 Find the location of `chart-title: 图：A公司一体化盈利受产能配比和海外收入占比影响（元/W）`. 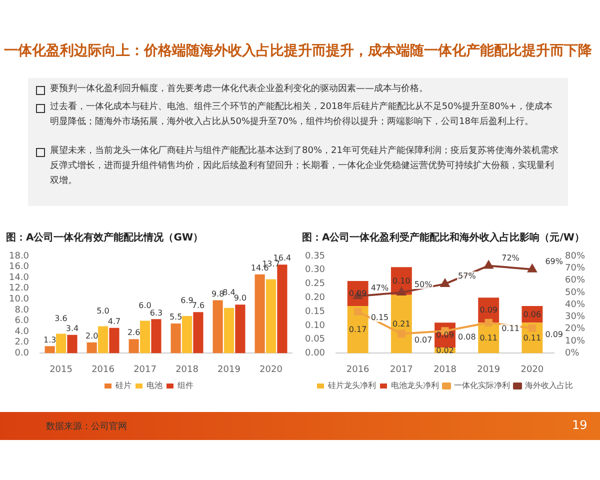

chart-title: 图：A公司一体化盈利受产能配比和海外收入占比影响（元/W） is located at coordinates (443, 238).